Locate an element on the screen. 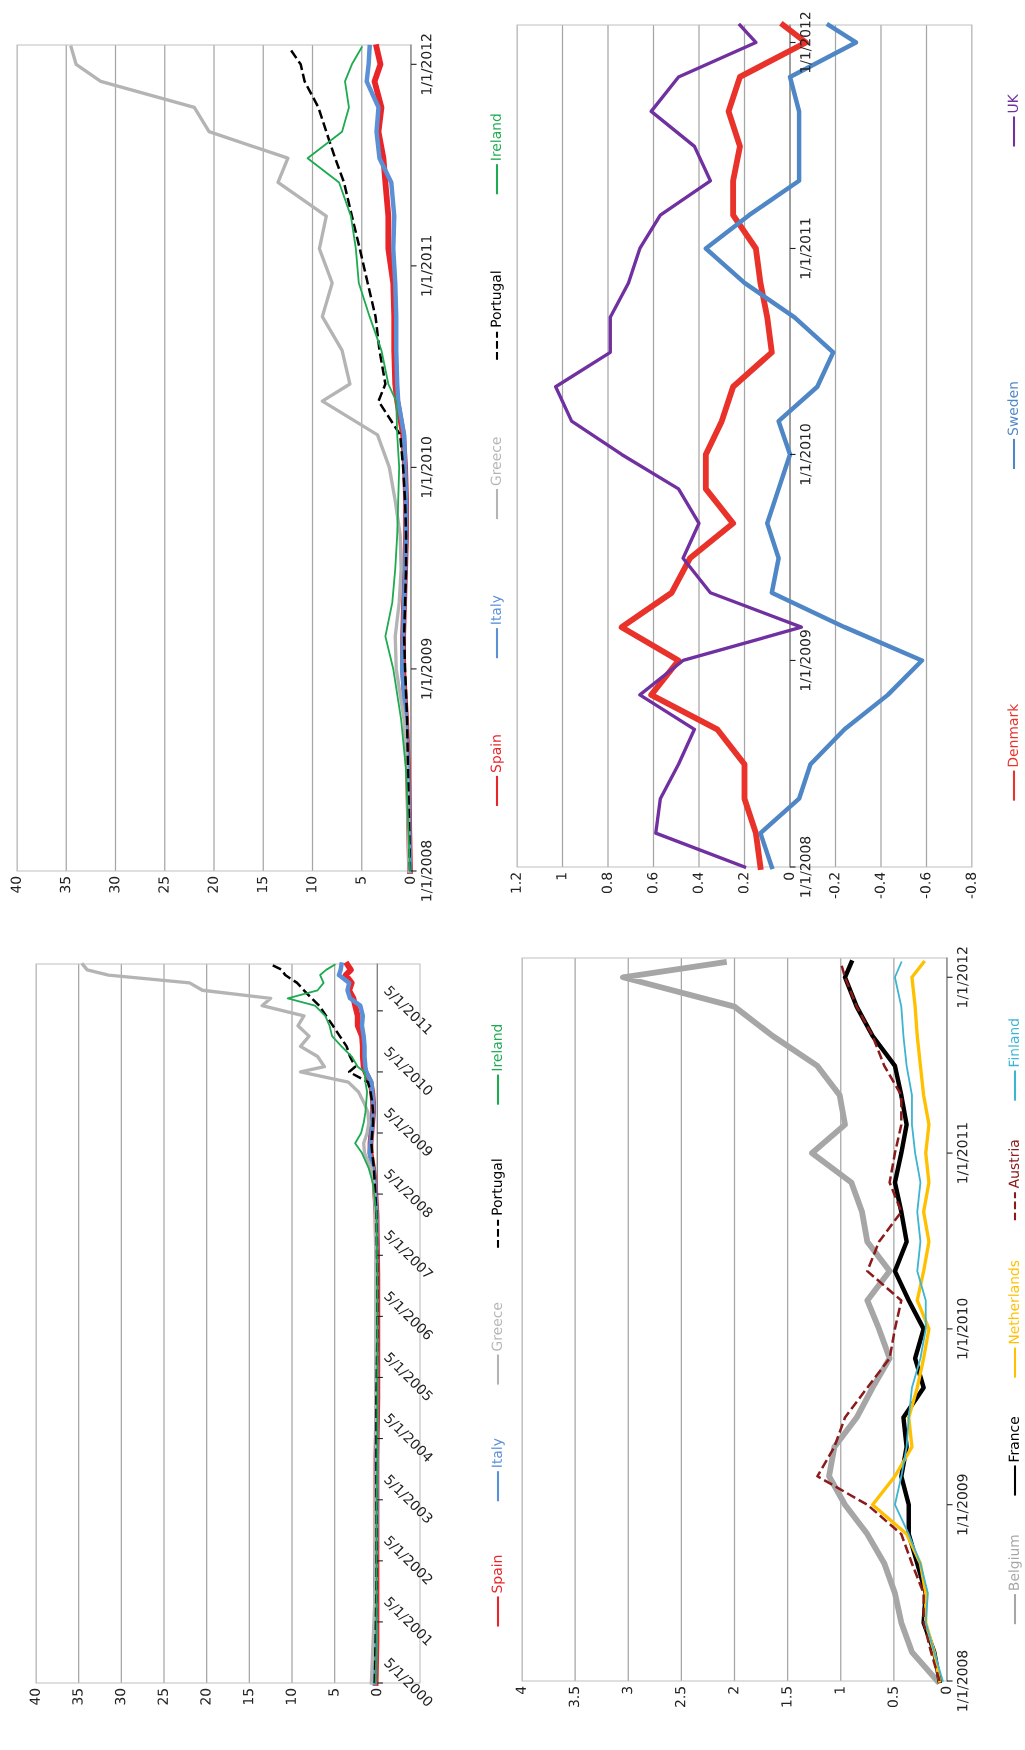 The image size is (1025, 1750). x-tick-label: 0.2 is located at coordinates (743, 883).